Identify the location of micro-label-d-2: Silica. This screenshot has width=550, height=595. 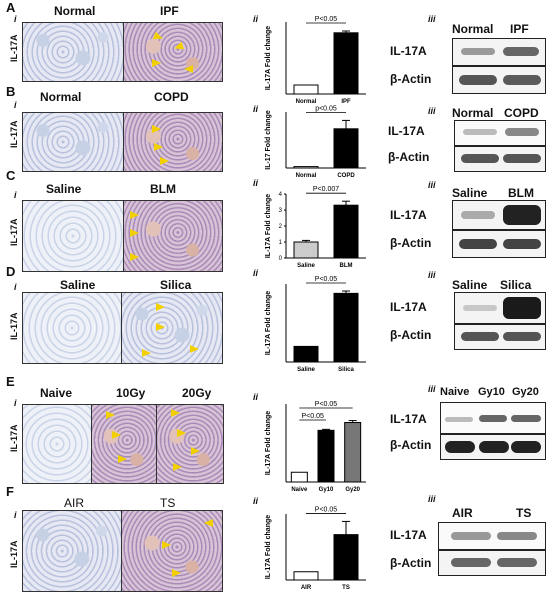
(176, 285).